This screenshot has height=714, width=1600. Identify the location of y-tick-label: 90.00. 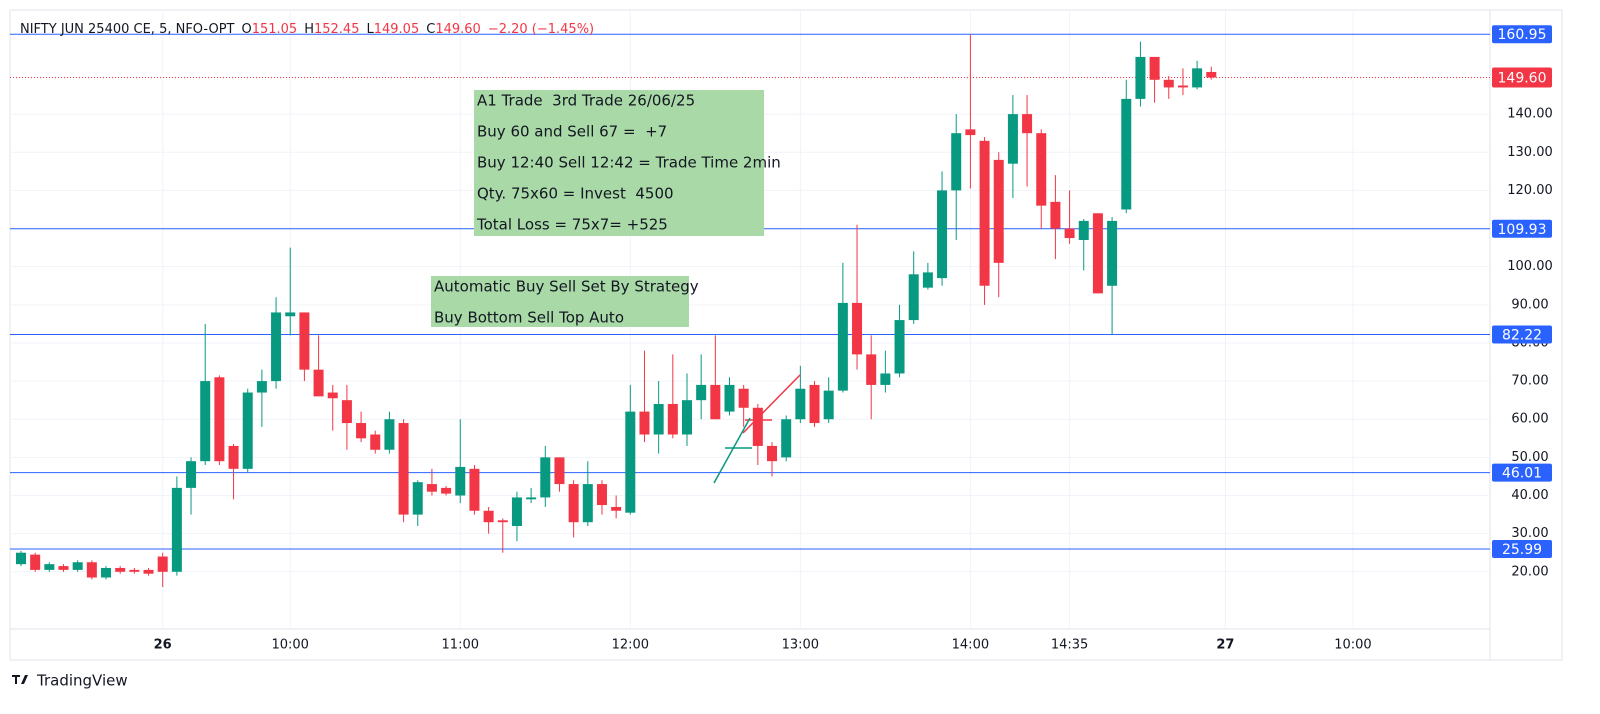
(1529, 304).